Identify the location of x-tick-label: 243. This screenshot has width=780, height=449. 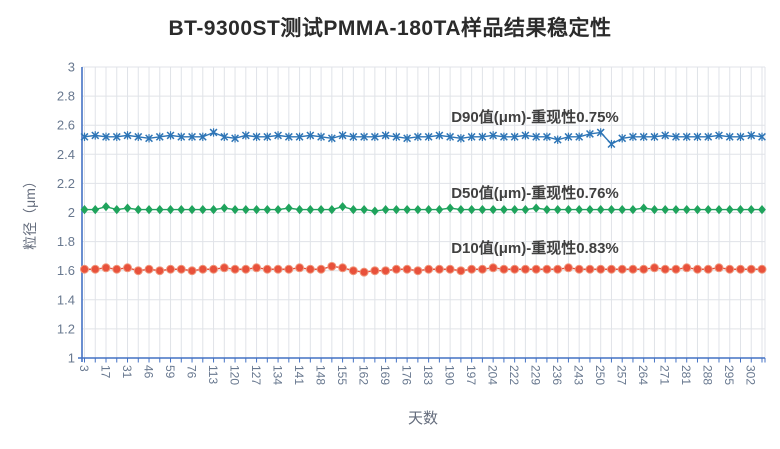
(579, 375).